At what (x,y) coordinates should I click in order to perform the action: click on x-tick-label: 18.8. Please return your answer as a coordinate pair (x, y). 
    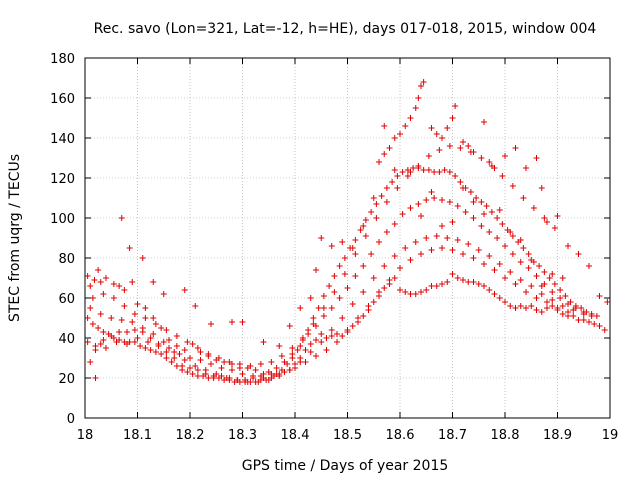
    Looking at the image, I should click on (505, 435).